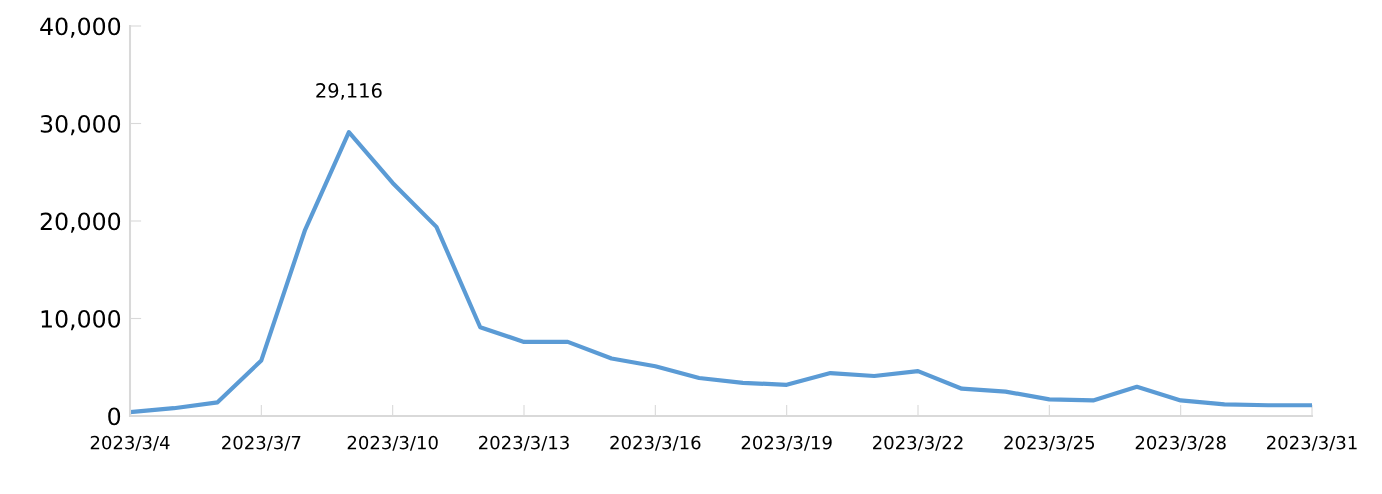  Describe the element at coordinates (130, 443) in the screenshot. I see `x-tick-label: 2023/3/4` at that location.